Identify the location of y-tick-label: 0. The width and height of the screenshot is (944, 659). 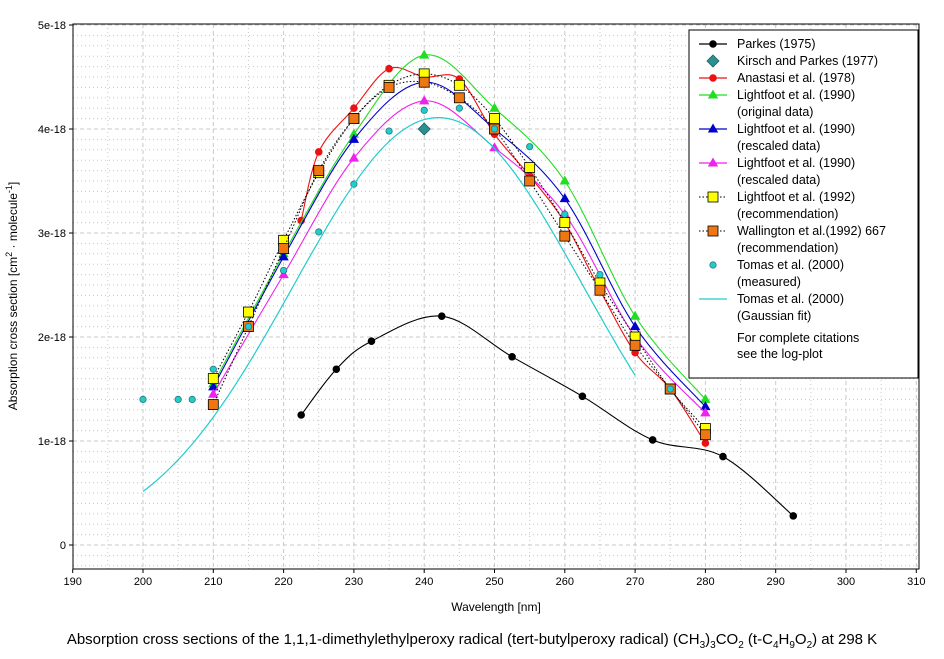
(63, 546).